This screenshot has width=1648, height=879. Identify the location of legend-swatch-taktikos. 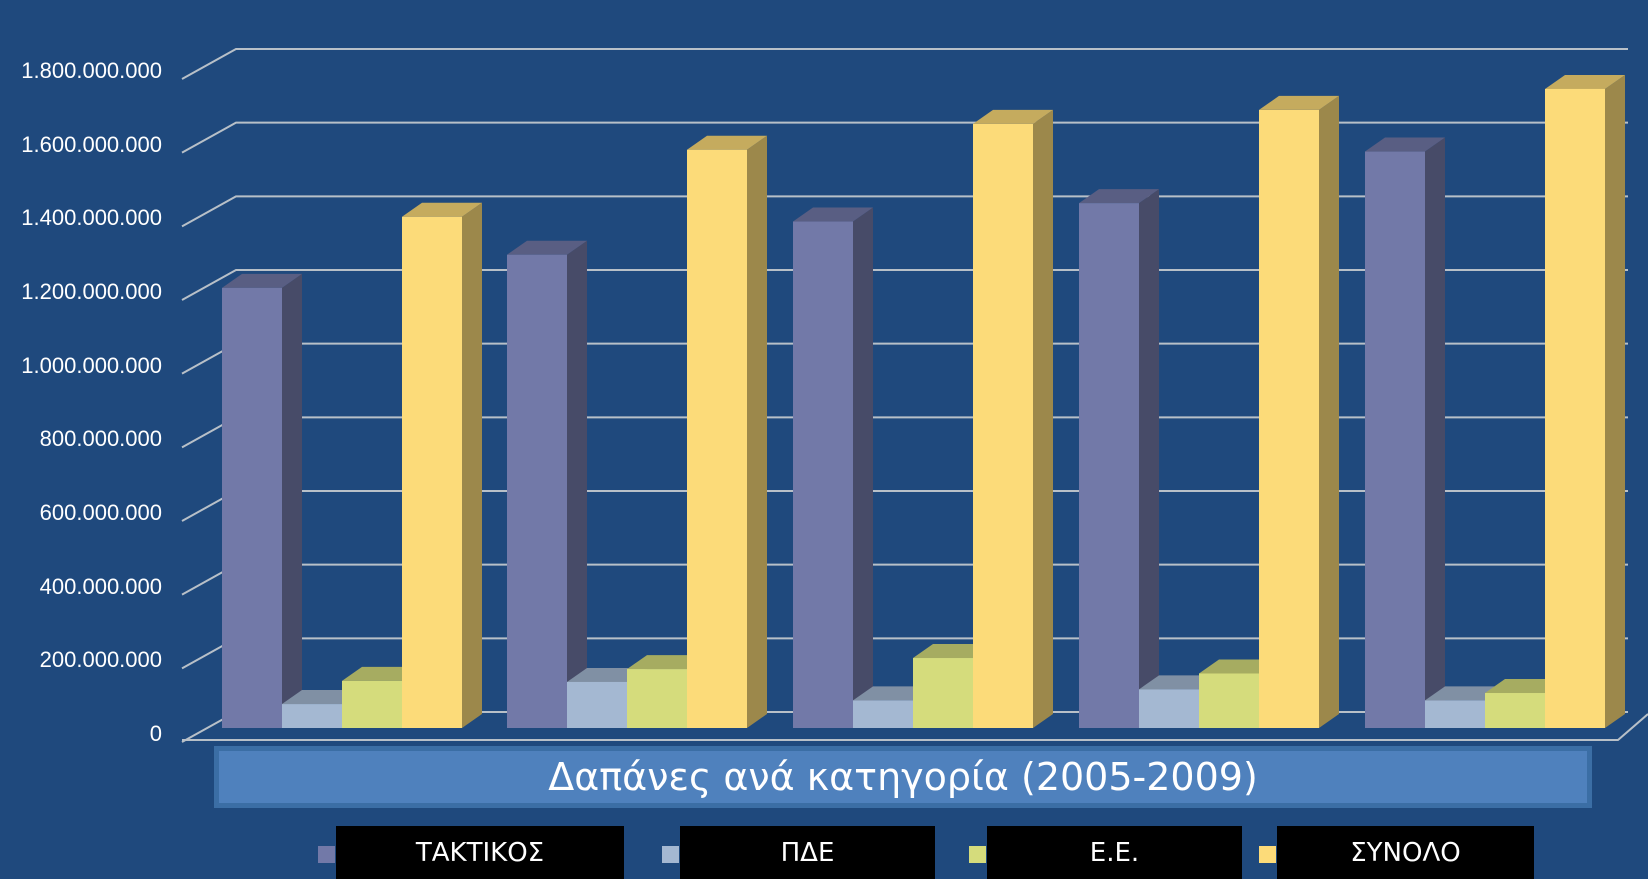
(326, 854).